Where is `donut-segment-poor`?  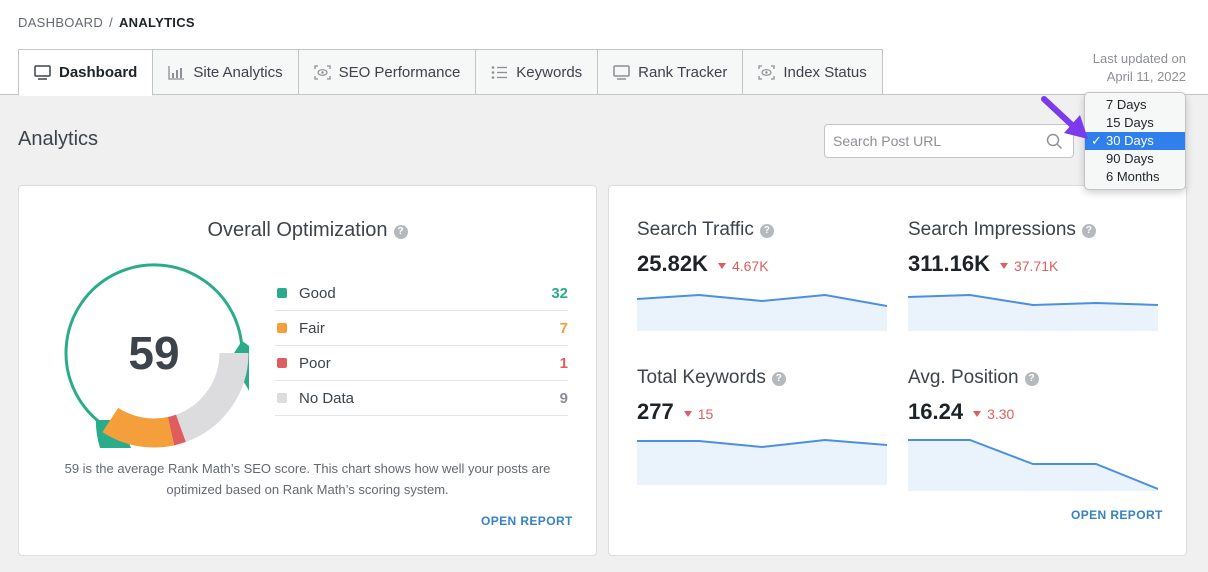 donut-segment-poor is located at coordinates (176, 430).